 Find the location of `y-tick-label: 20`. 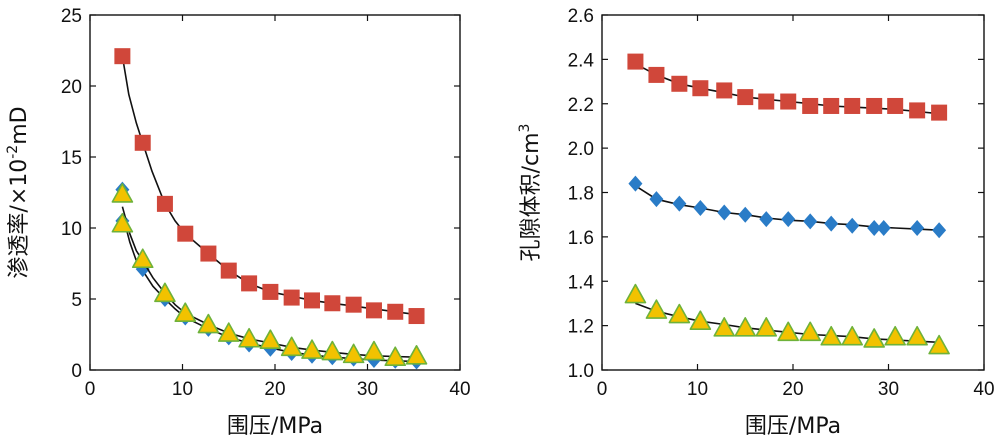

y-tick-label: 20 is located at coordinates (71, 87).